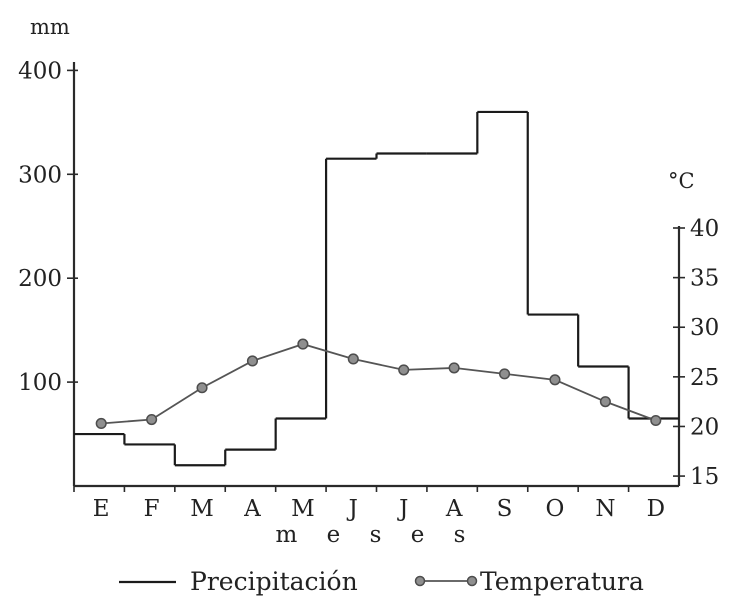  I want to click on legend-temp-marker-right, so click(472, 581).